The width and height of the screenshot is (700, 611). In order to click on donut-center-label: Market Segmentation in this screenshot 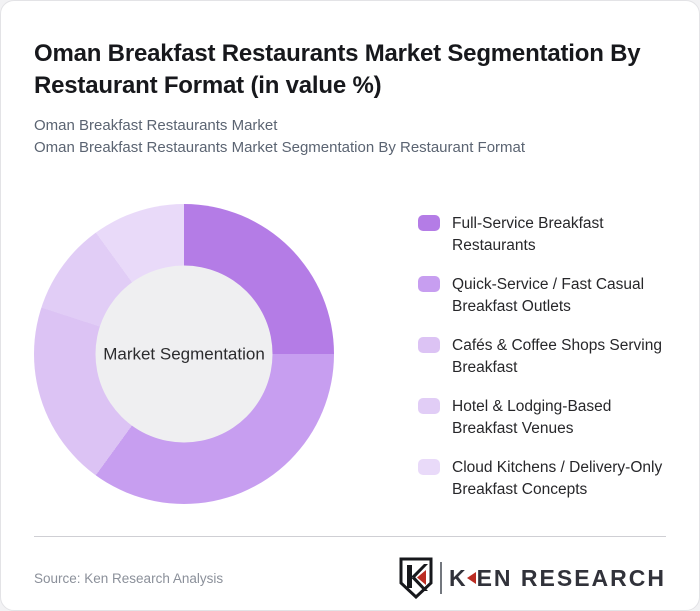, I will do `click(184, 353)`.